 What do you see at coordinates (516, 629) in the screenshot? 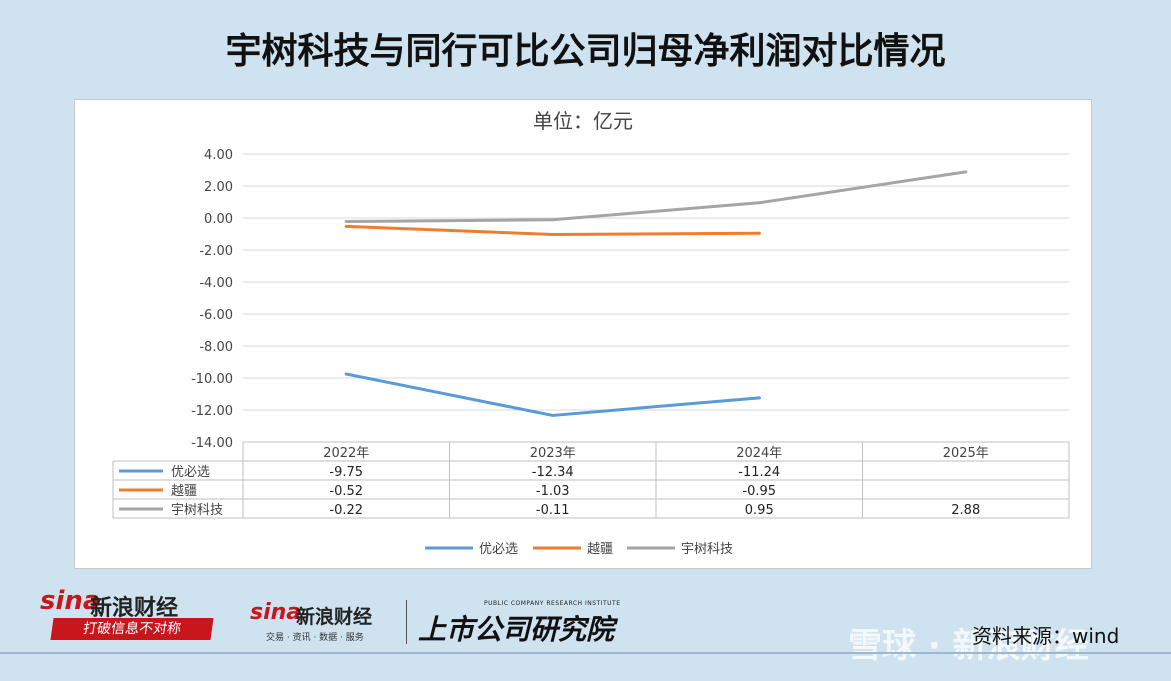
I see `institute-logo-cn: 上市公司研究院` at bounding box center [516, 629].